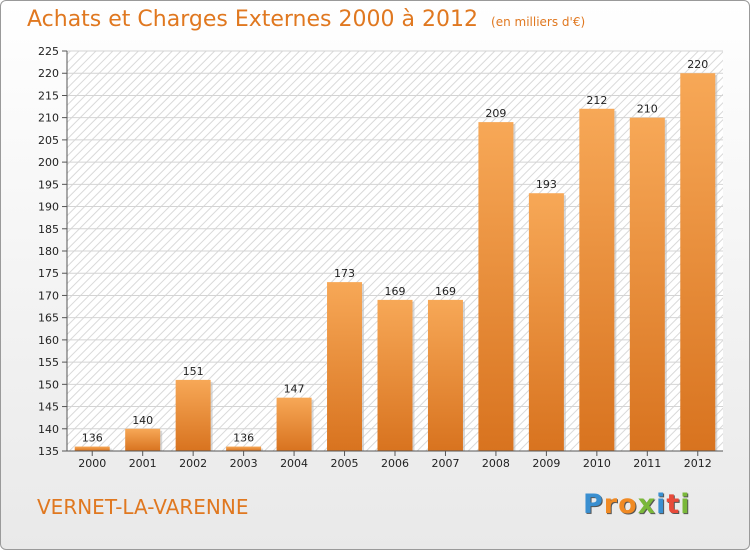  Describe the element at coordinates (495, 113) in the screenshot. I see `data-label: 209` at that location.